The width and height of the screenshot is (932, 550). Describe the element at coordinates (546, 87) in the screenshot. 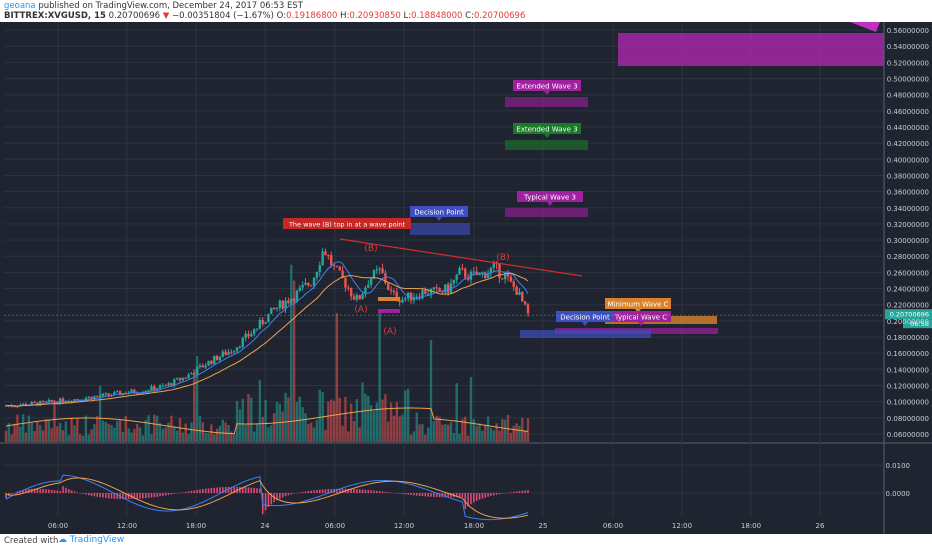

I see `label-extended-wave-3a: Extended Wave 3` at that location.